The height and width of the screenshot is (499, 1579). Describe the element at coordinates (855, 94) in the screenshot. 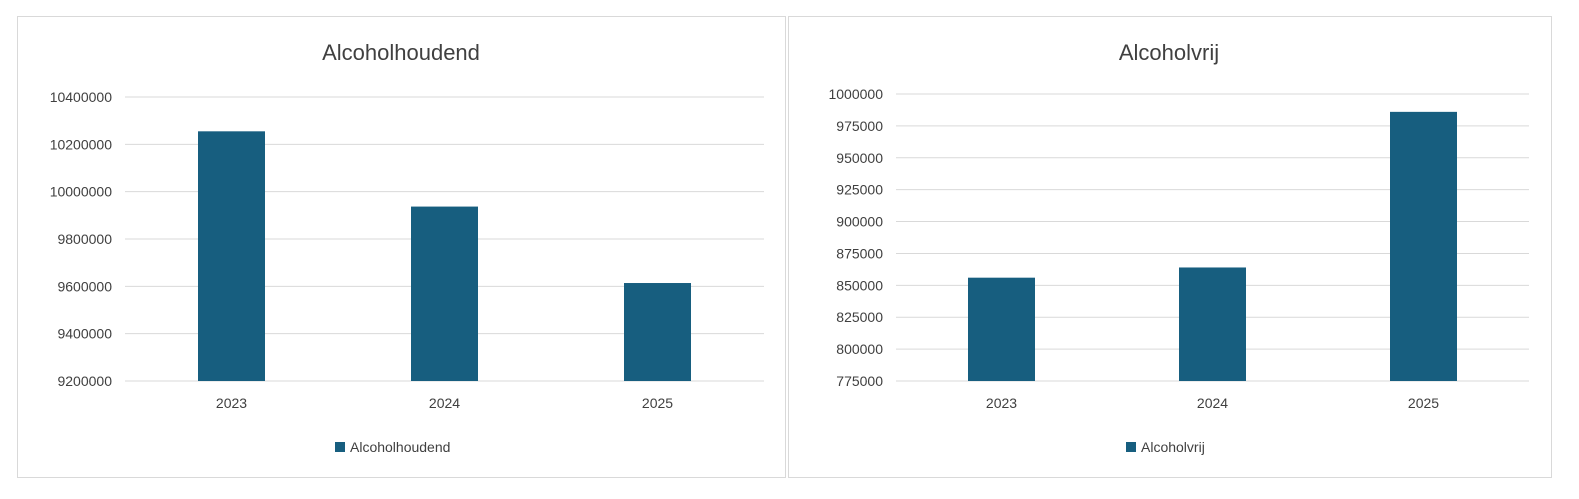

I see `y-tick-label: 1000000` at that location.